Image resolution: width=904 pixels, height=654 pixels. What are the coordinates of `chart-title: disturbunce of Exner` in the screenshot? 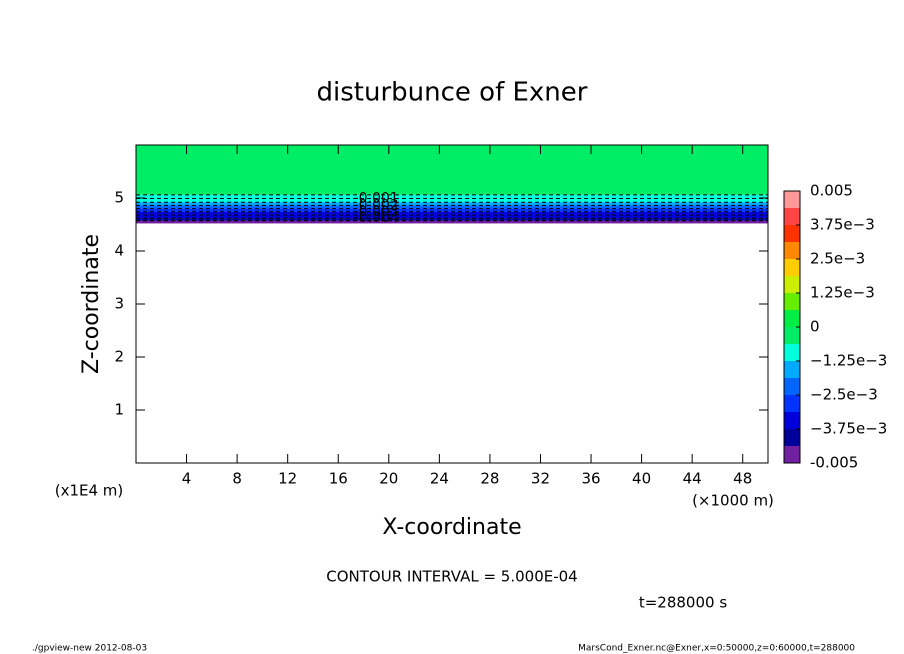 It's located at (452, 93).